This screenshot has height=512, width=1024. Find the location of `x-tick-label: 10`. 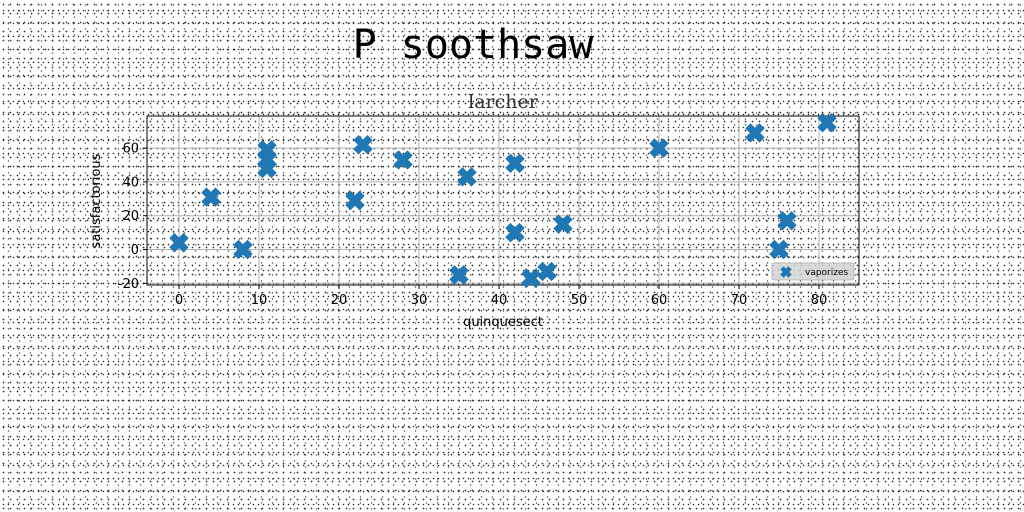

x-tick-label: 10 is located at coordinates (259, 300).